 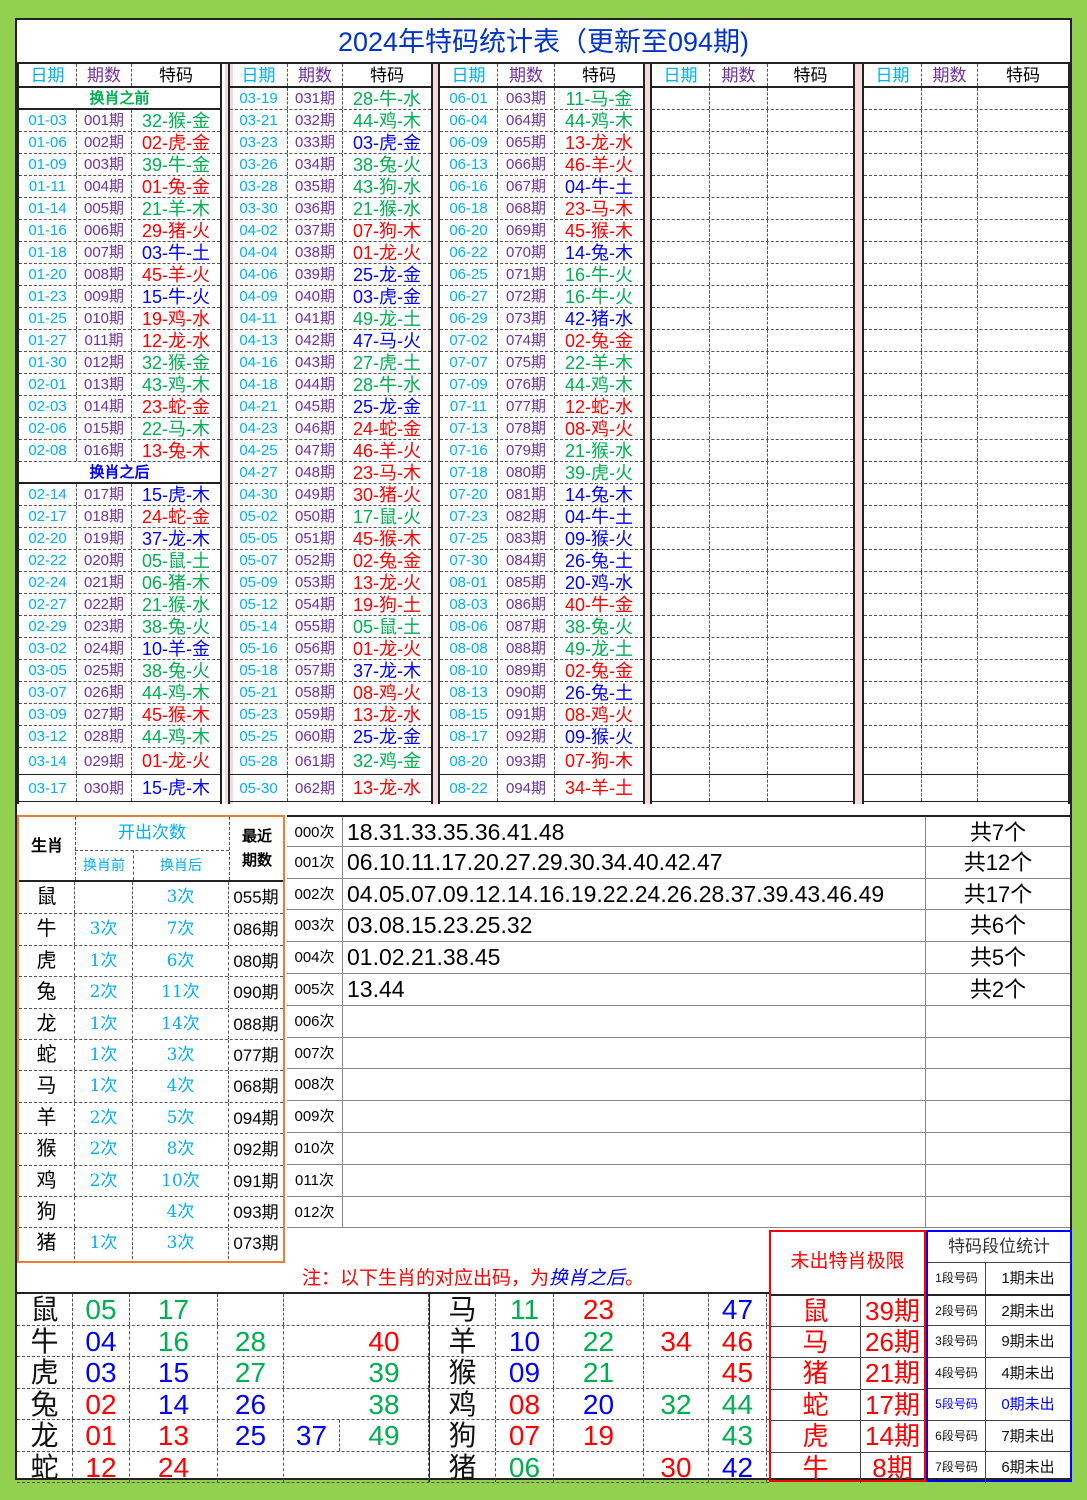 What do you see at coordinates (1023, 75) in the screenshot?
I see `header-code: 特码` at bounding box center [1023, 75].